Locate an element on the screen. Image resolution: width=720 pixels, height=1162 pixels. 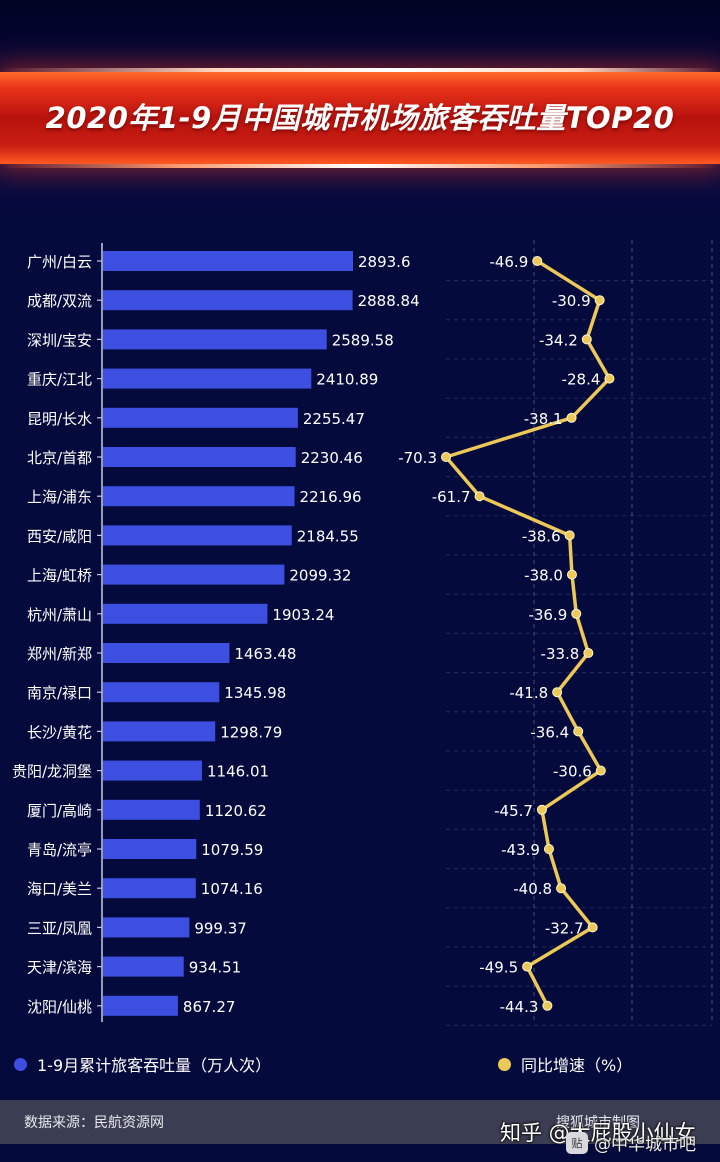
zhihu-watermark-text: 知乎 @大屁股小仙女 is located at coordinates (598, 1133).